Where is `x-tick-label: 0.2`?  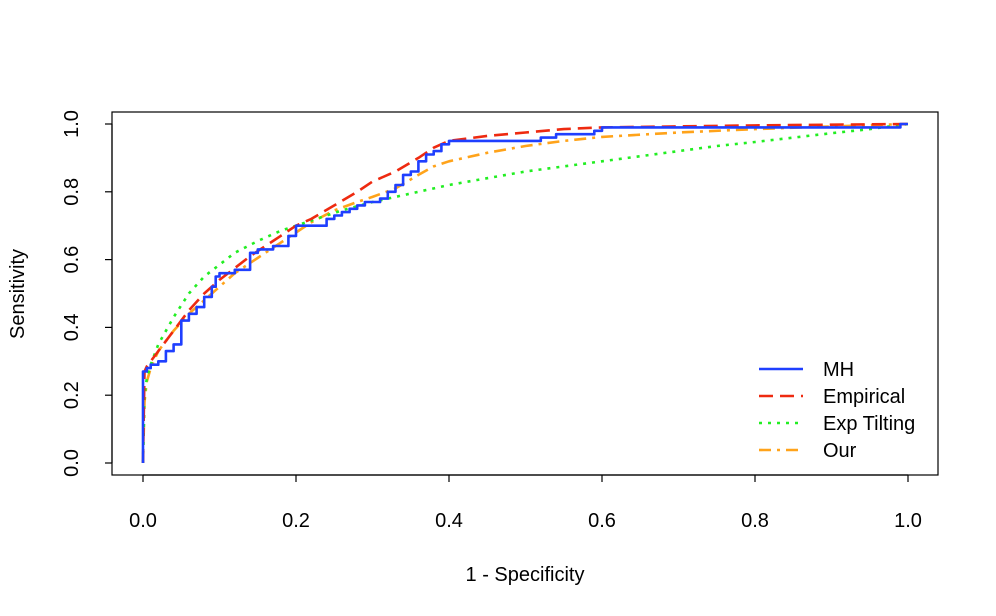 x-tick-label: 0.2 is located at coordinates (296, 521).